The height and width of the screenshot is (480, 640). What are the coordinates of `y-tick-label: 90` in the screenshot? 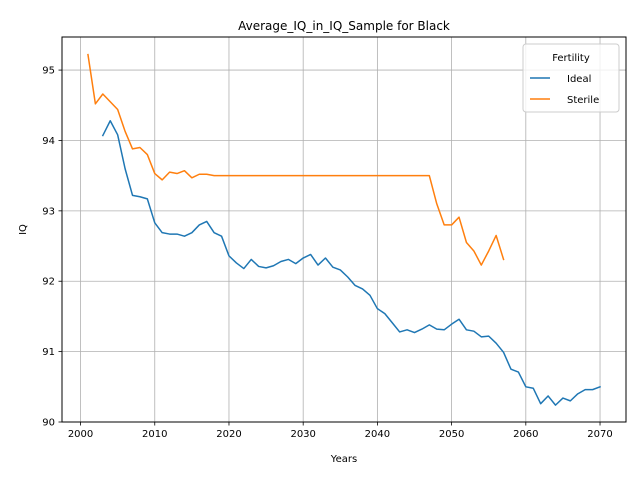 It's located at (48, 423).